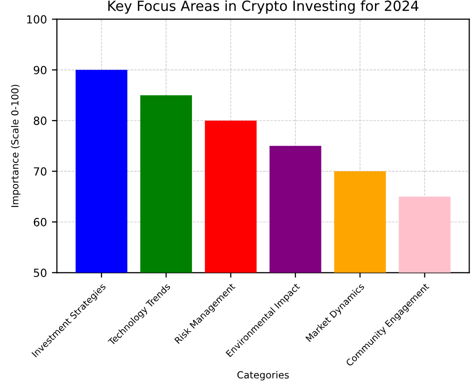 The height and width of the screenshot is (384, 474). Describe the element at coordinates (36, 19) in the screenshot. I see `y-tick-label: 100` at that location.